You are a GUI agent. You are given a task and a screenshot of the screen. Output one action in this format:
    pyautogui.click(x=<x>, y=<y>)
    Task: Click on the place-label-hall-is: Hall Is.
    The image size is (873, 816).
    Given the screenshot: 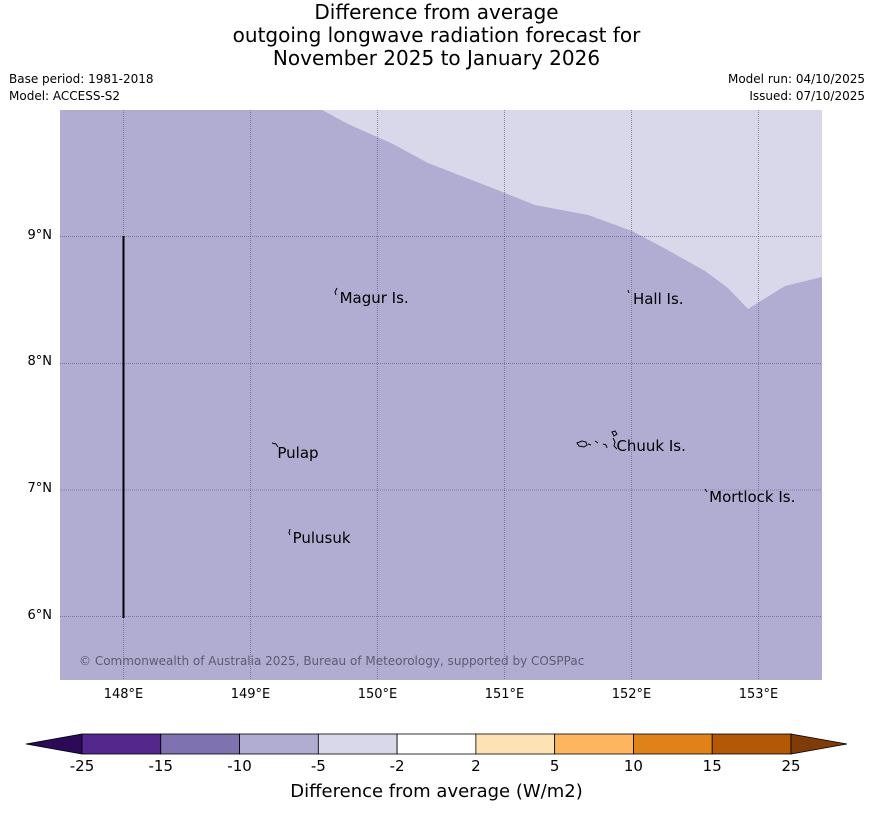 What is the action you would take?
    pyautogui.click(x=658, y=299)
    